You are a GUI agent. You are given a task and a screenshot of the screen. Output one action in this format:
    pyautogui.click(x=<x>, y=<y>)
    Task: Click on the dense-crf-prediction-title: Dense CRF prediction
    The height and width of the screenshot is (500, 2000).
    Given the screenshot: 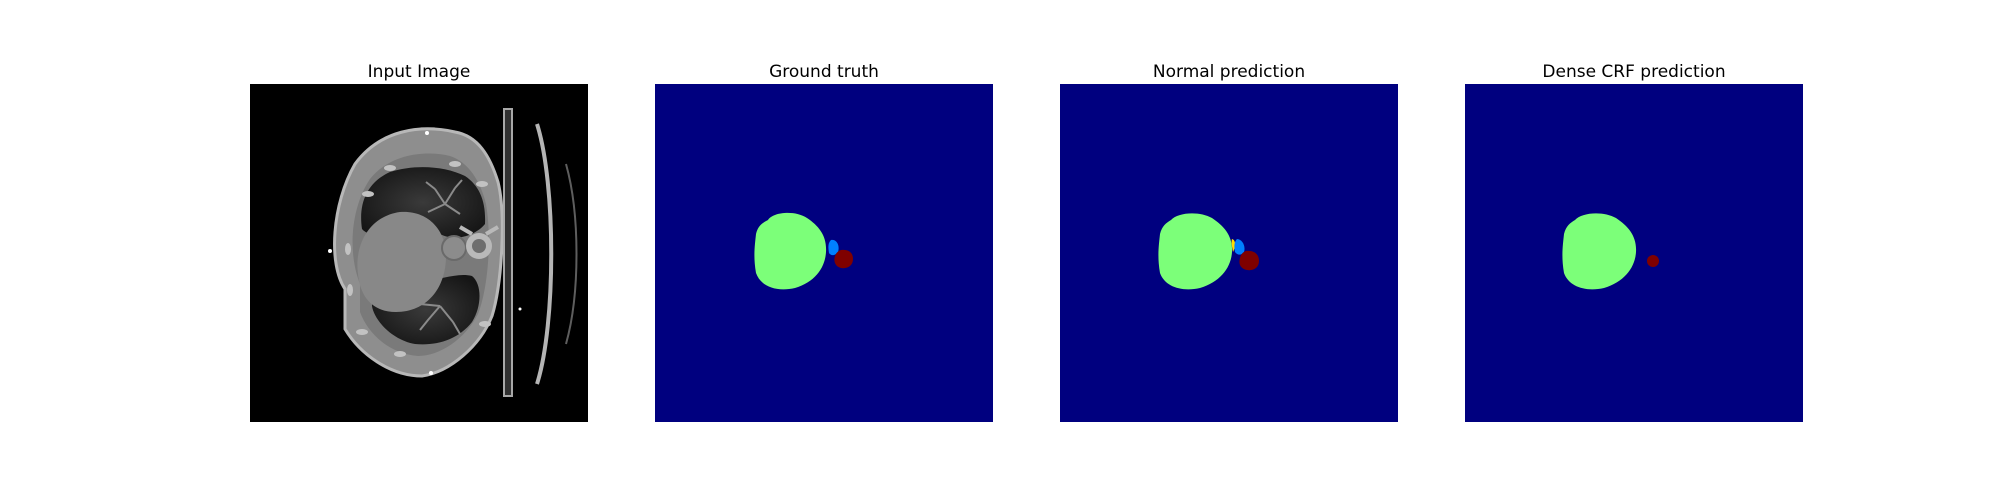 What is the action you would take?
    pyautogui.click(x=1634, y=72)
    